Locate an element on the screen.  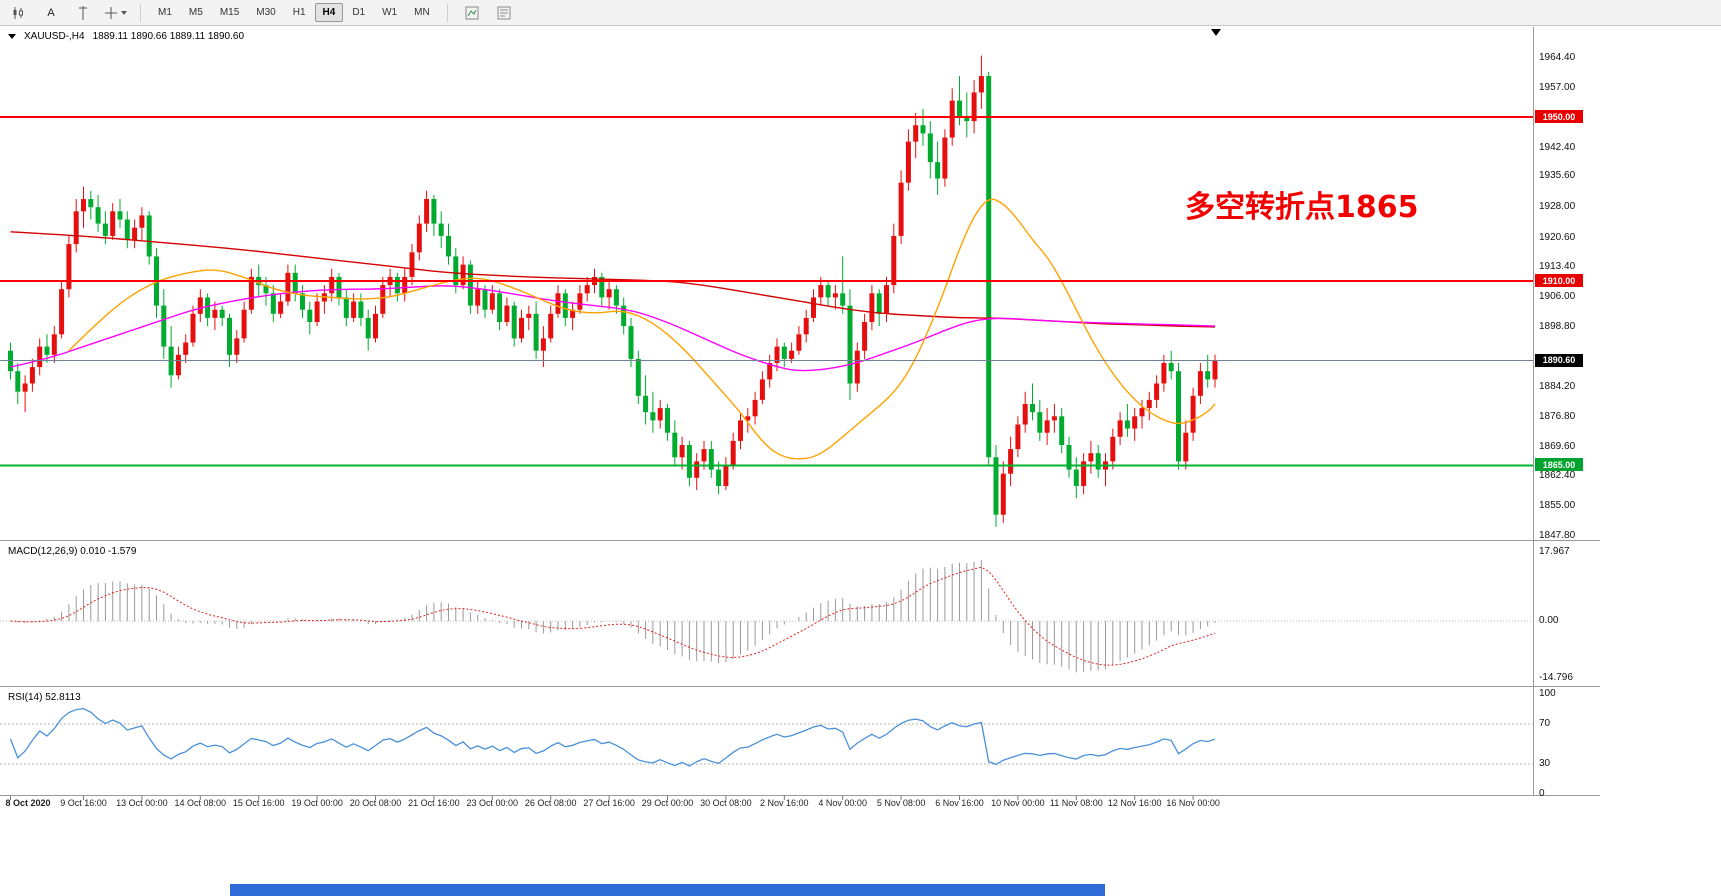
vertical-line-tool is located at coordinates (83, 13).